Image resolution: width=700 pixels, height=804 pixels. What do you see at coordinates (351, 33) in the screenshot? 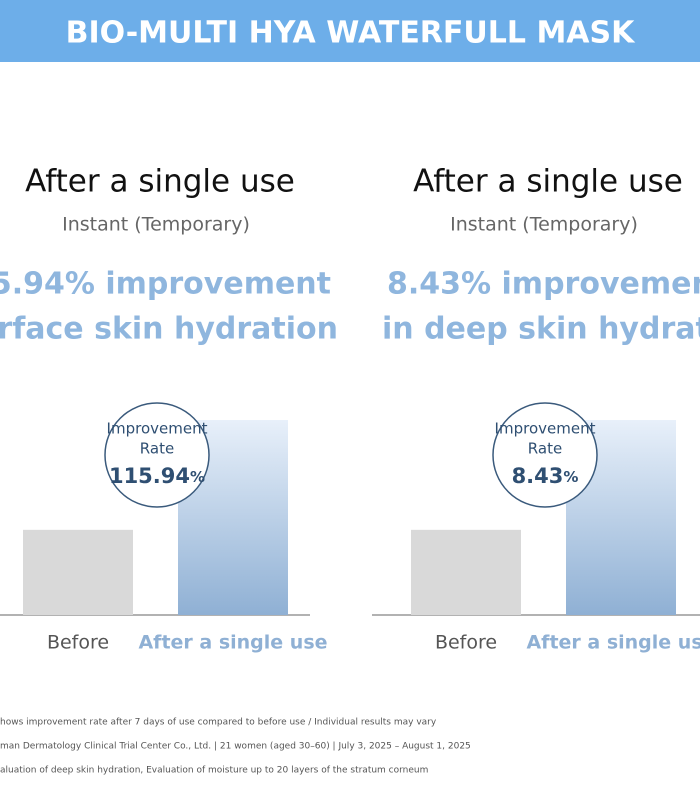
I see `header-title: BIO-MULTI HYA WATERFULL MASK` at bounding box center [351, 33].